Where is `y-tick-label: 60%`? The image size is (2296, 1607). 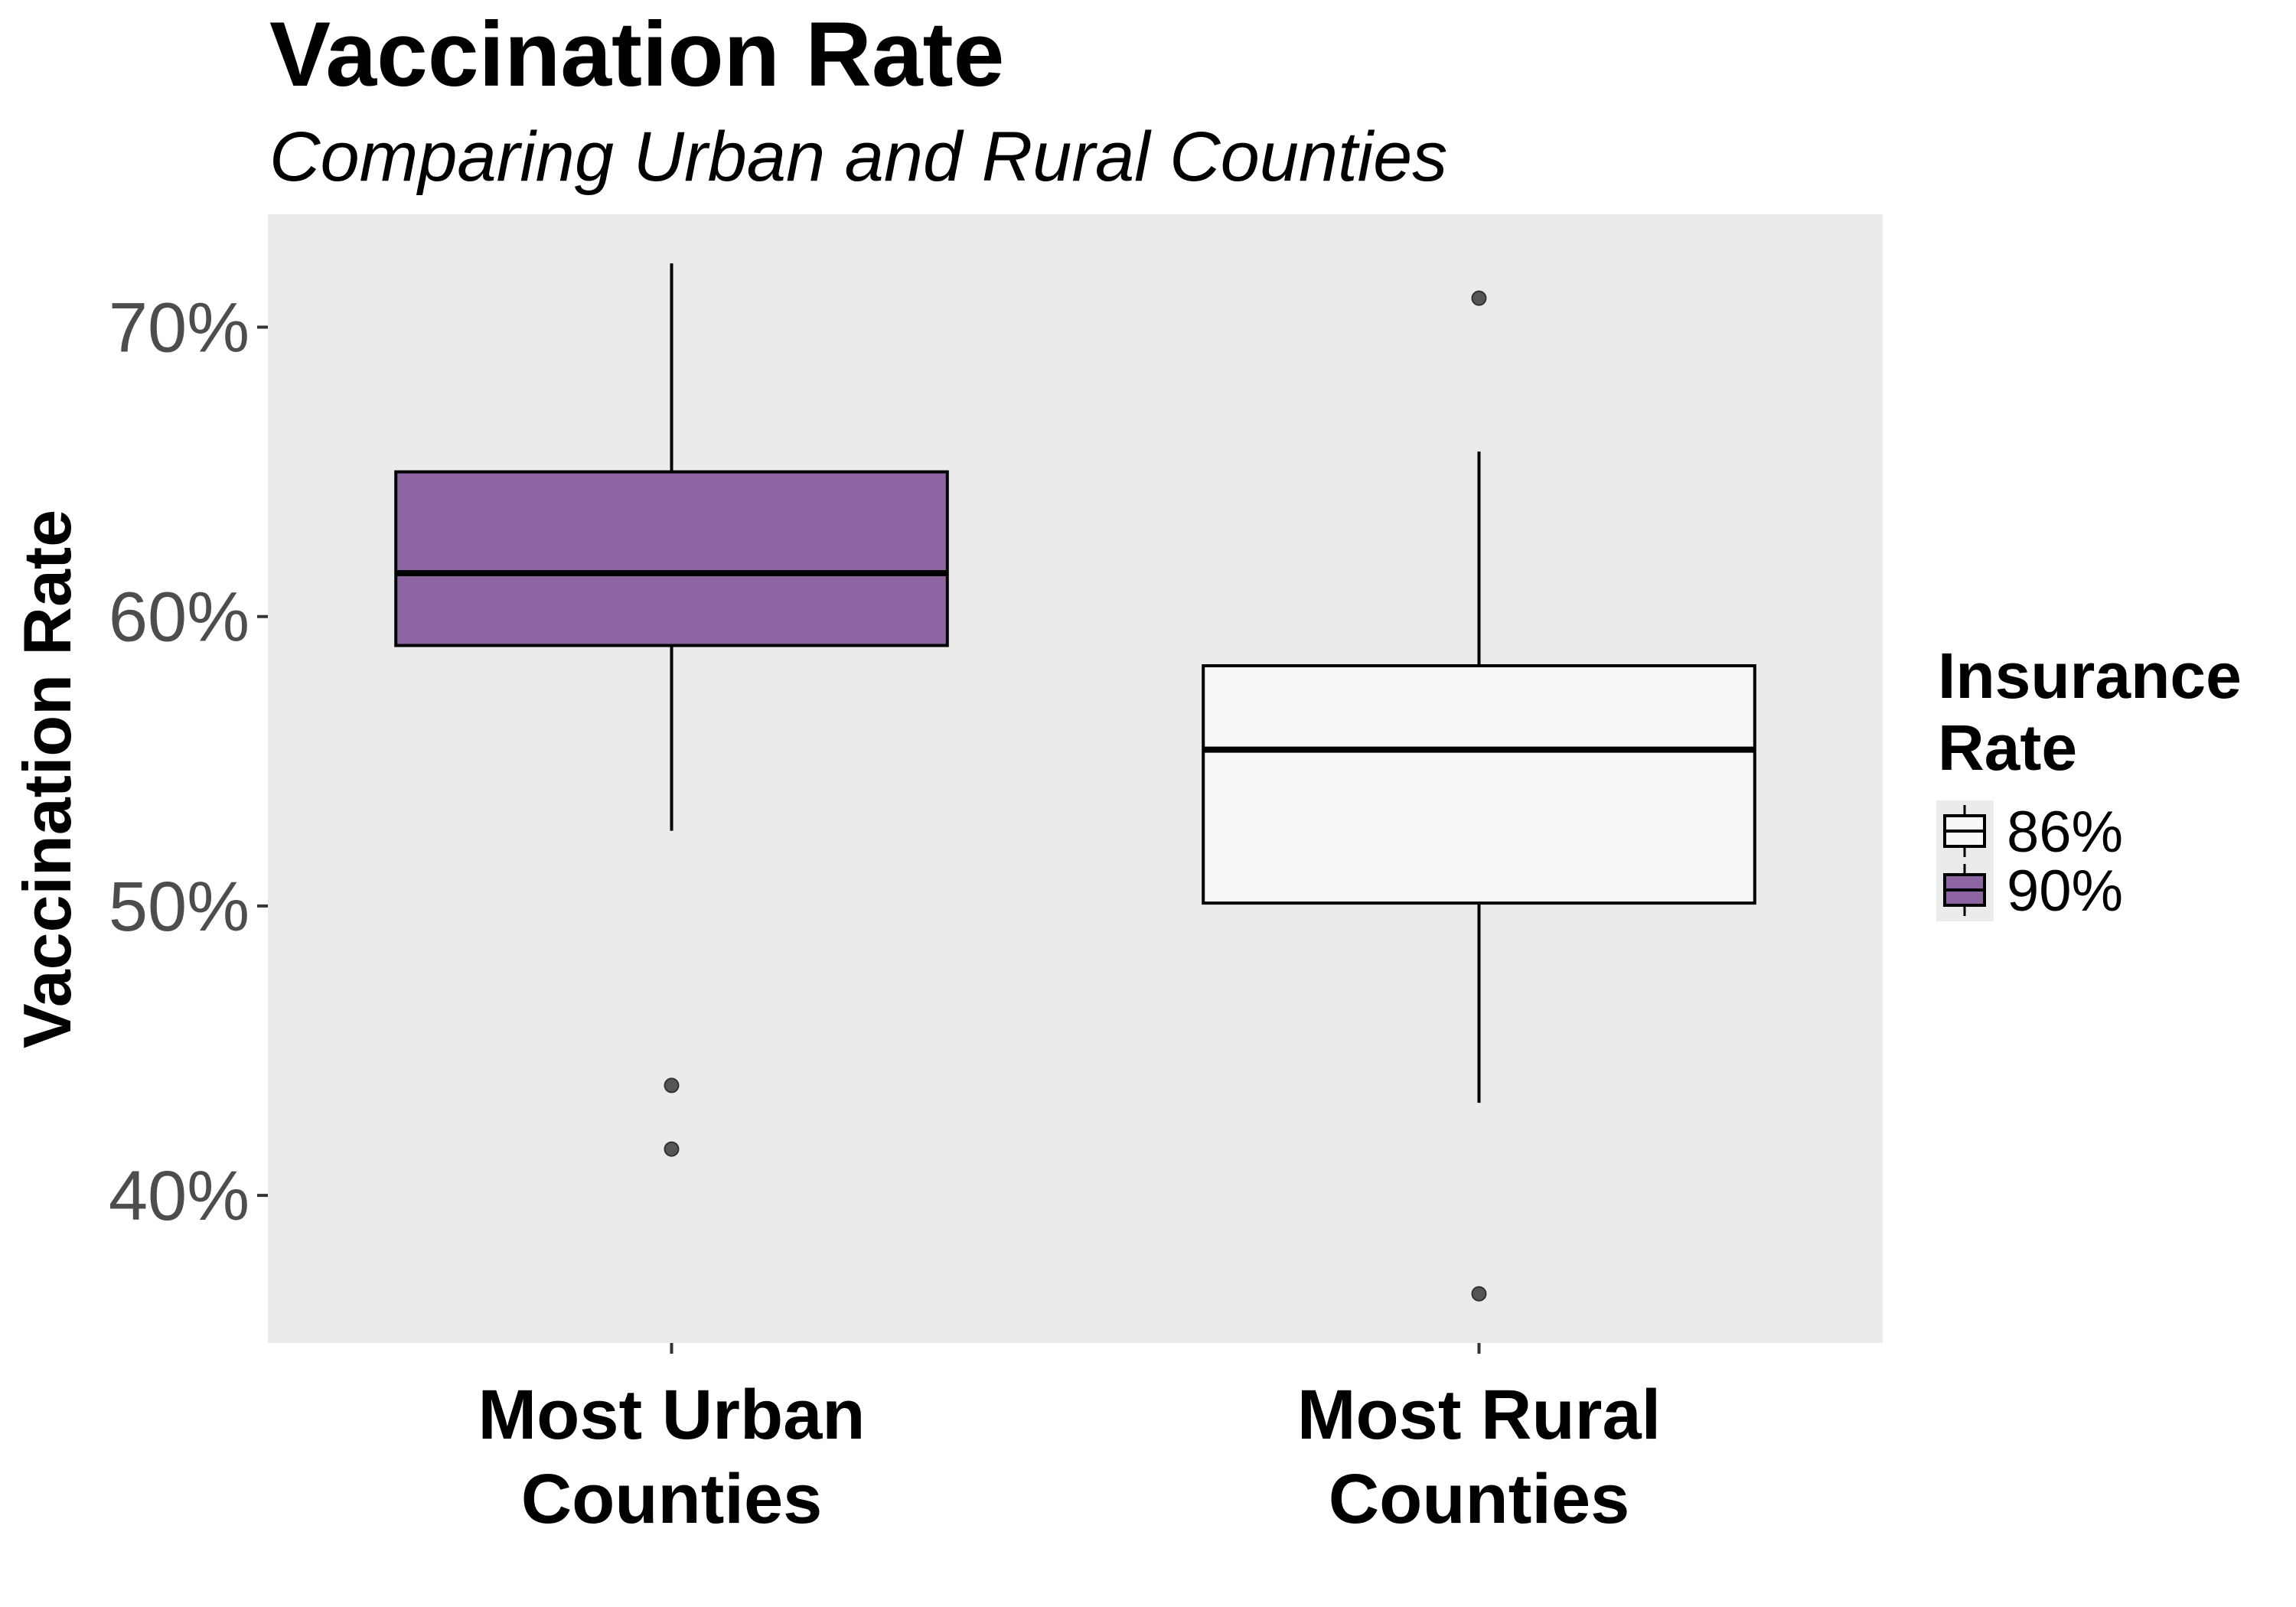 y-tick-label: 60% is located at coordinates (179, 618).